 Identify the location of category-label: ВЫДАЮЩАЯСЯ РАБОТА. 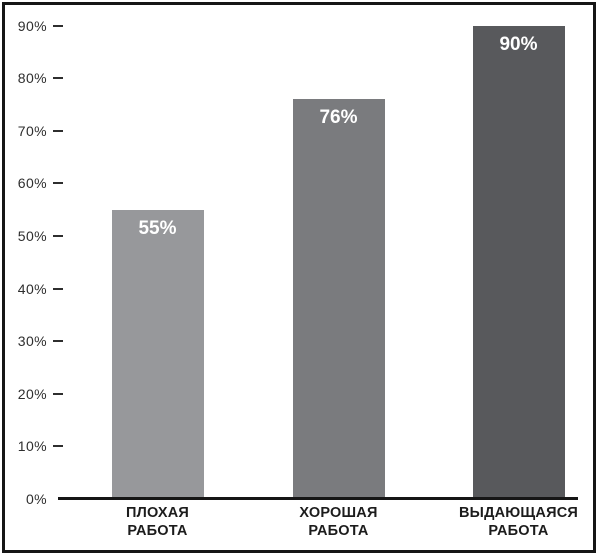
(517, 522).